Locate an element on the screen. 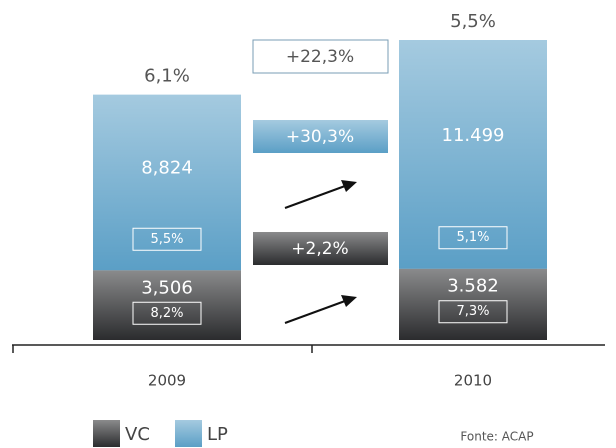 Image resolution: width=616 pixels, height=448 pixels. value-label: 3.582 is located at coordinates (473, 286).